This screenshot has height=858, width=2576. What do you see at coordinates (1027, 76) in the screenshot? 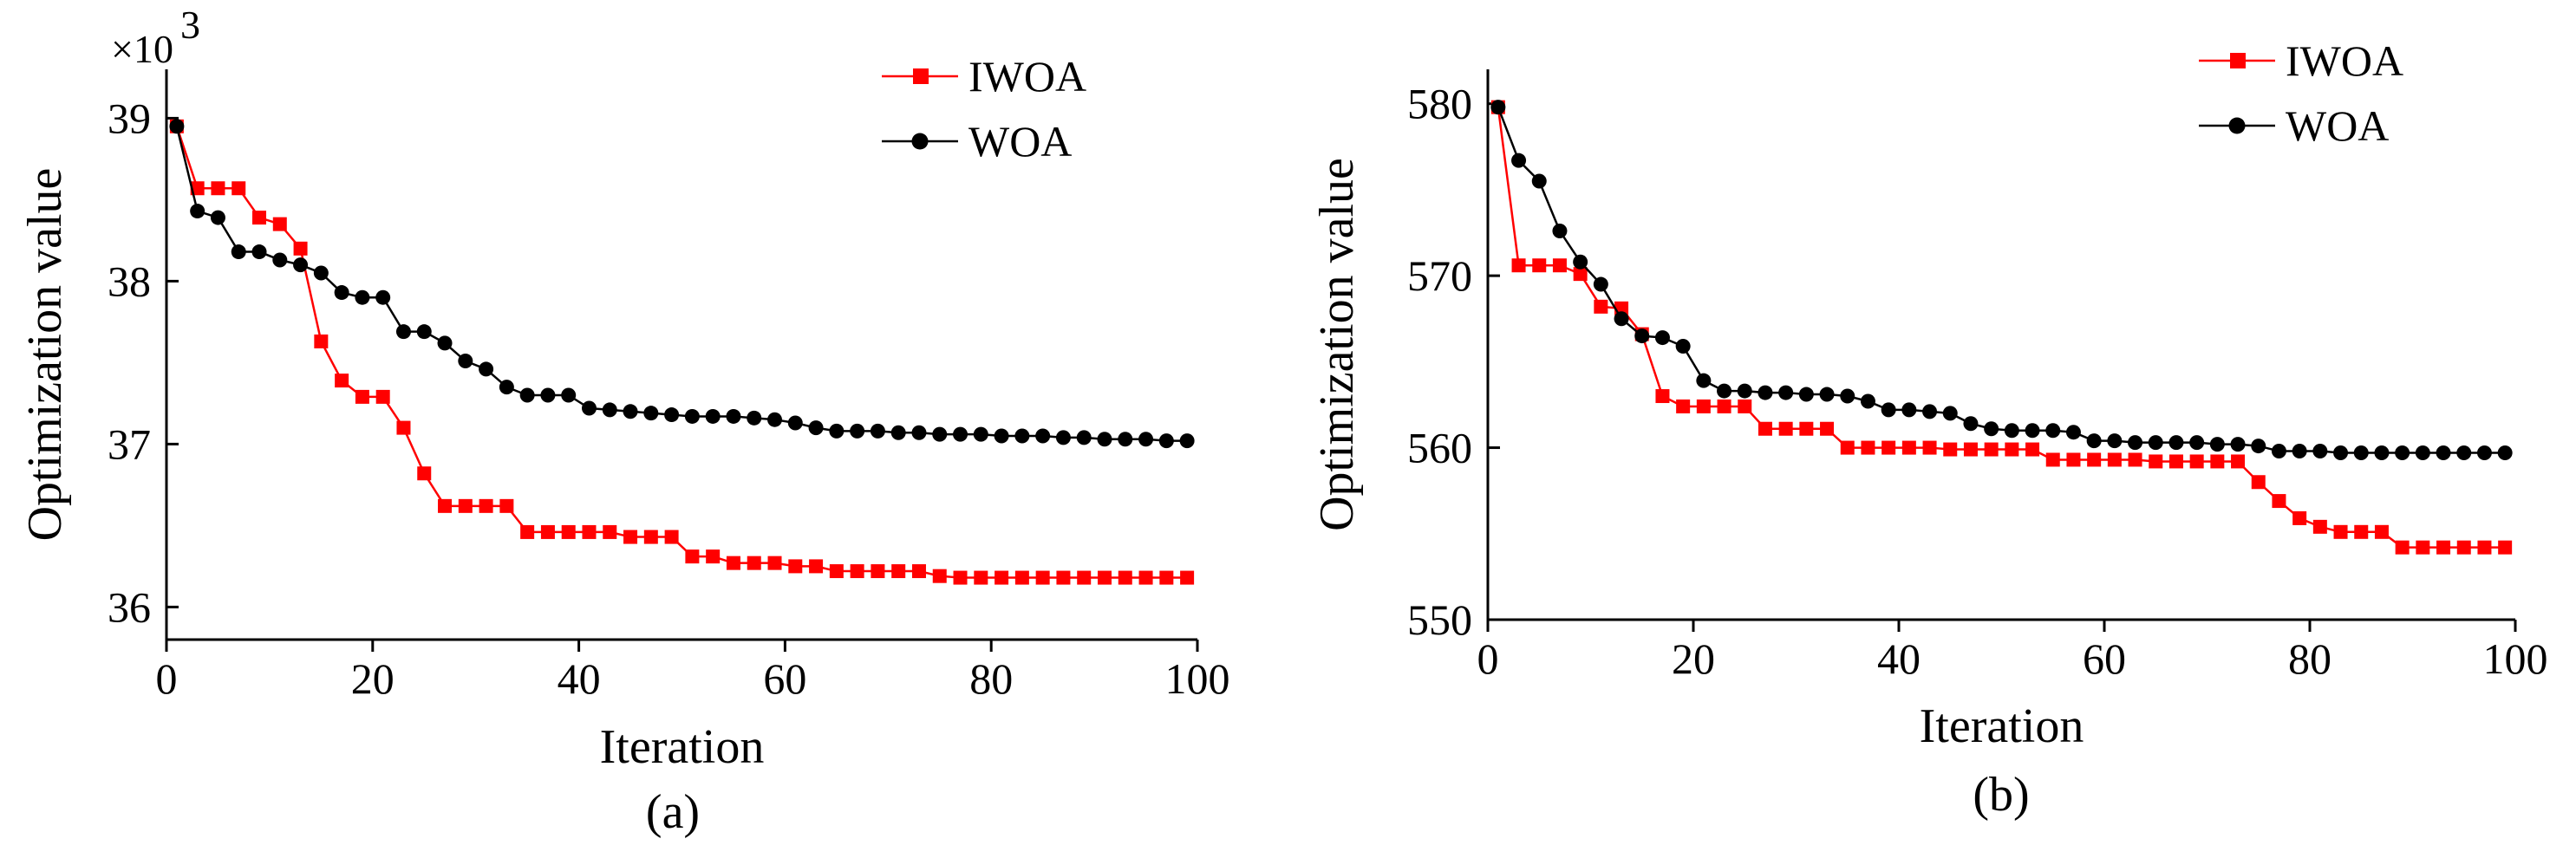
I see `legend-label-iwoa: IWOA` at bounding box center [1027, 76].